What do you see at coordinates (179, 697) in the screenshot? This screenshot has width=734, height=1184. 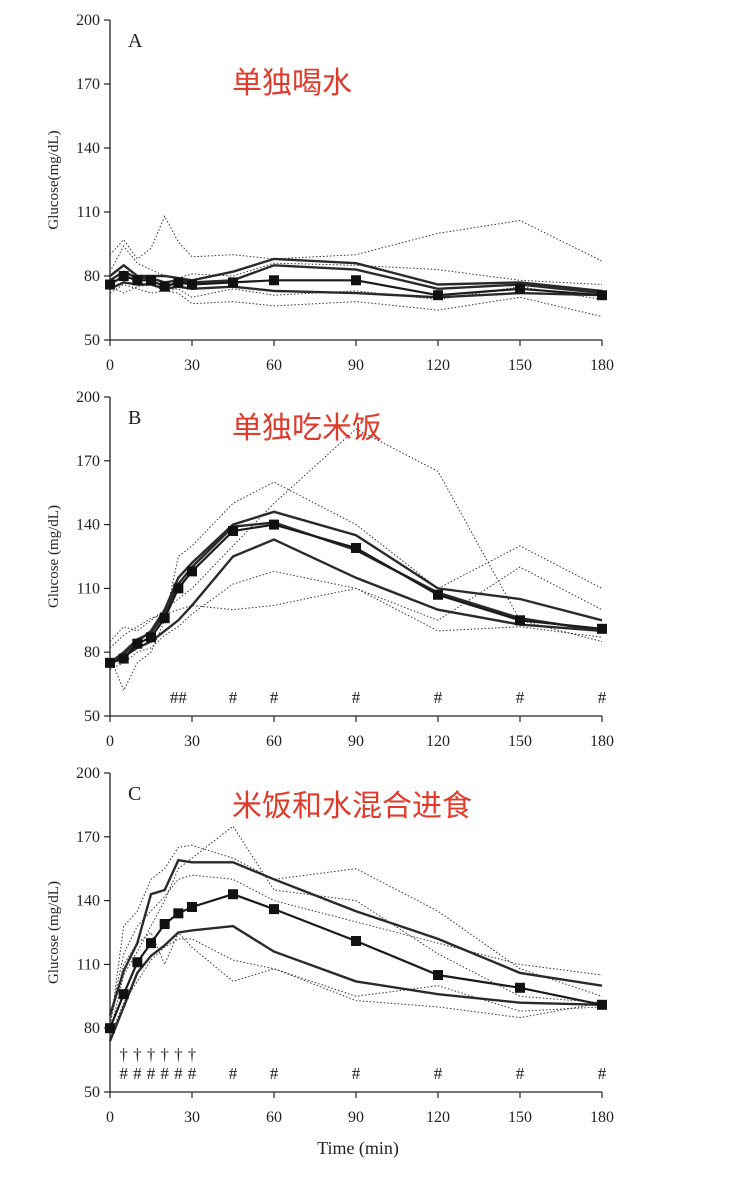 I see `hash-marker: ##` at bounding box center [179, 697].